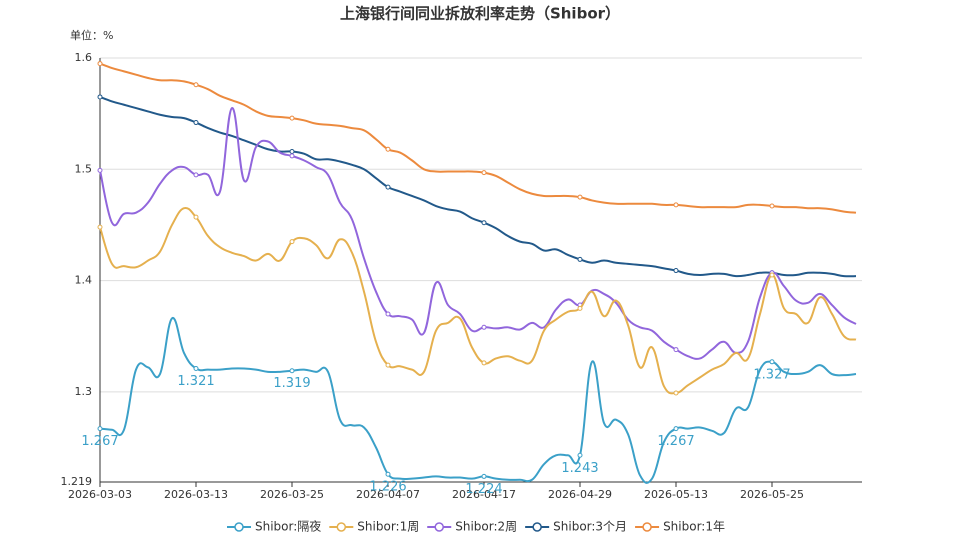  What do you see at coordinates (486, 527) in the screenshot?
I see `legend-label: Shibor:2周` at bounding box center [486, 527].